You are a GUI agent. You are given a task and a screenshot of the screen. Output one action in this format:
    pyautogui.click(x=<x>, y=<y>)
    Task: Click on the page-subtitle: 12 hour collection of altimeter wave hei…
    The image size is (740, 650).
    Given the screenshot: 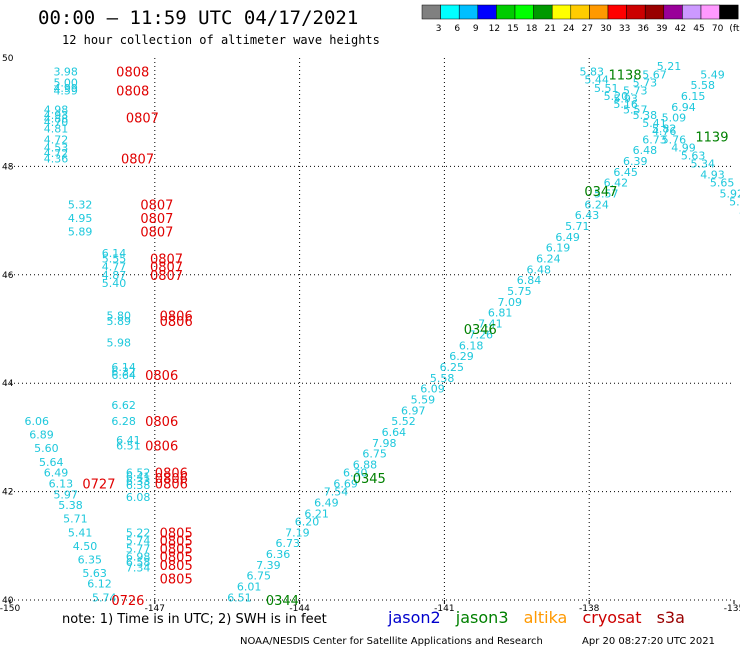 What is the action you would take?
    pyautogui.click(x=221, y=40)
    